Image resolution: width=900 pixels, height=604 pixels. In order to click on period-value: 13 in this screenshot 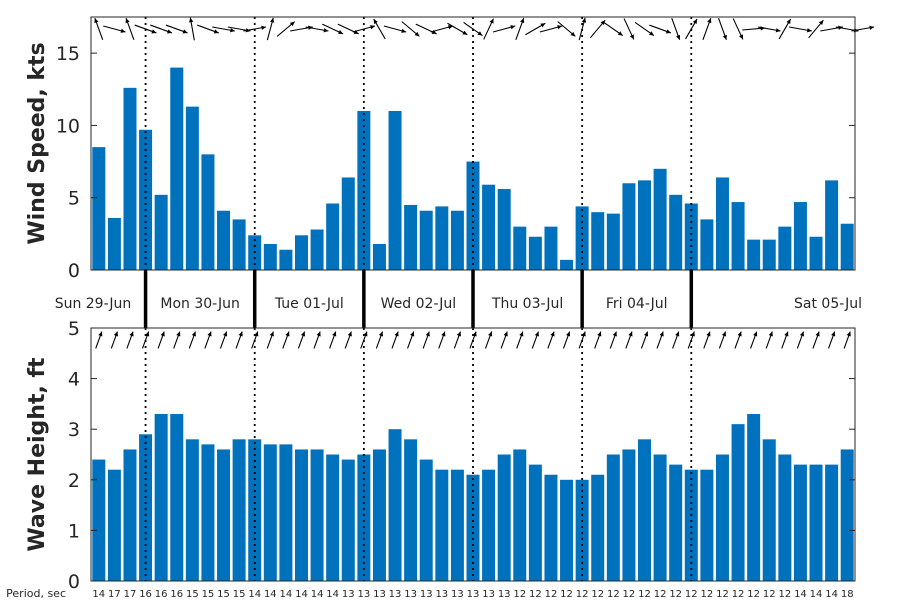, I will do `click(348, 594)`.